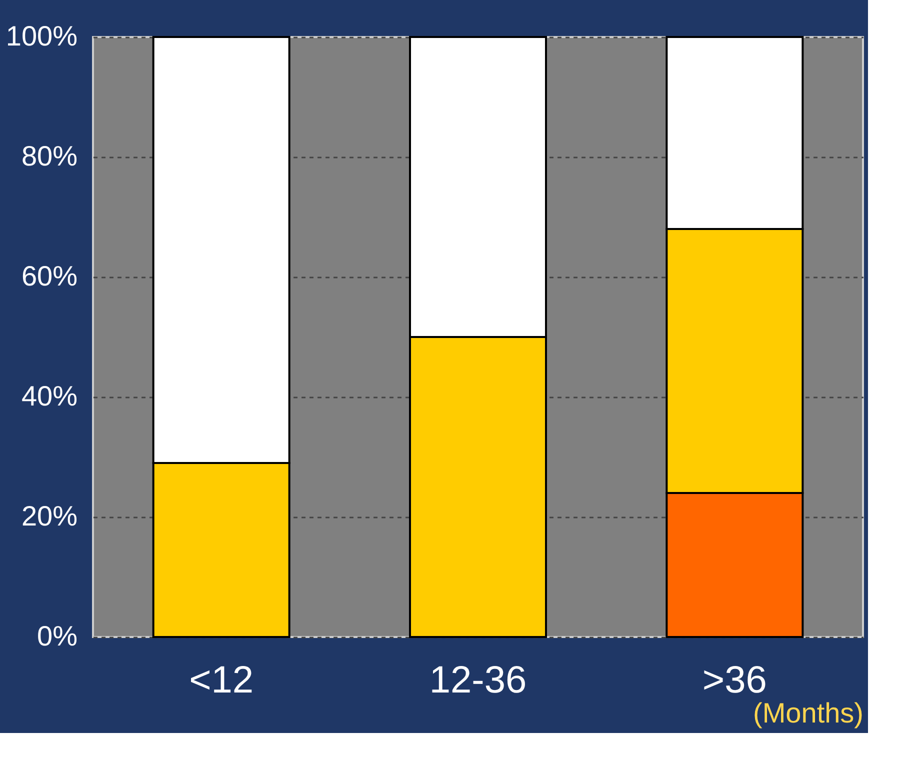 The height and width of the screenshot is (757, 901). Describe the element at coordinates (57, 636) in the screenshot. I see `y-tick-label: 0%` at that location.